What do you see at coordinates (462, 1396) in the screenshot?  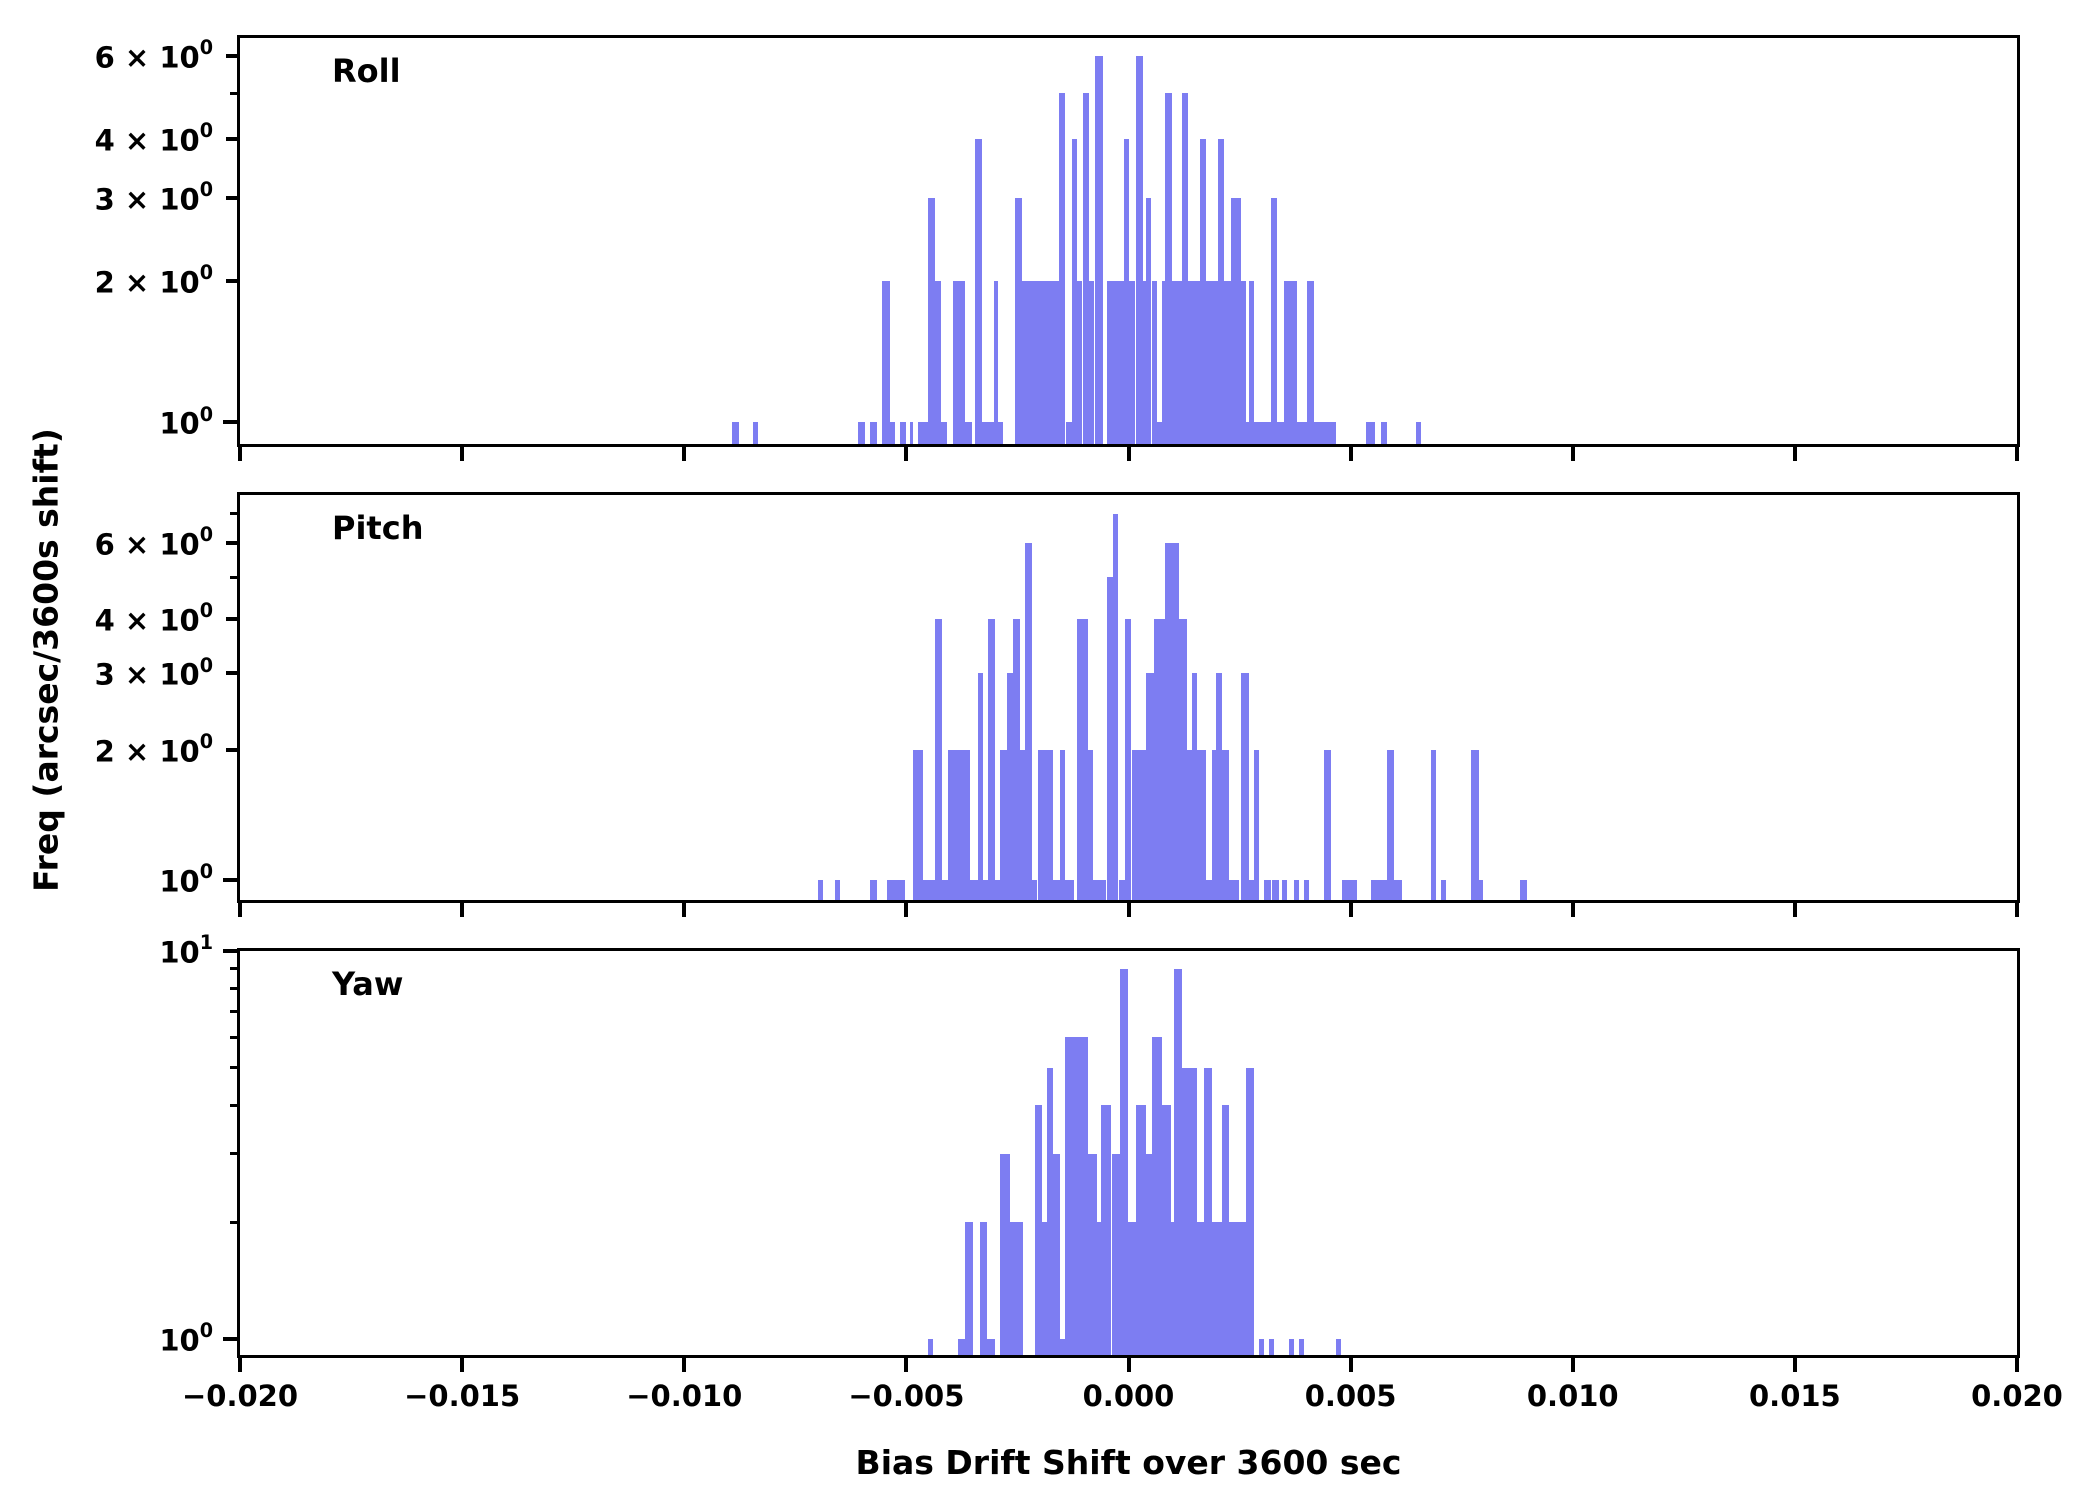 I see `x-tick-label: −0.015` at bounding box center [462, 1396].